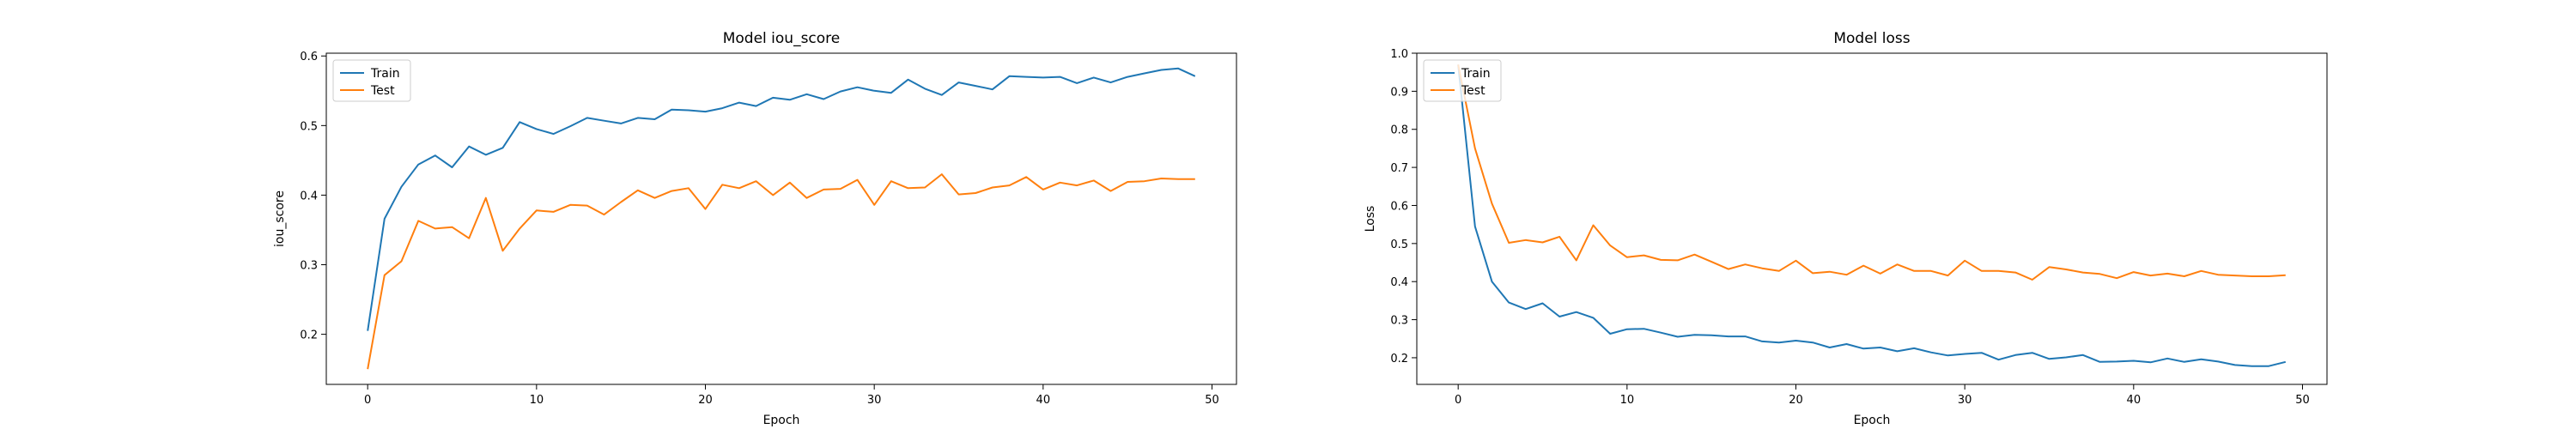 The image size is (2576, 429). What do you see at coordinates (1399, 54) in the screenshot?
I see `loss-y-tick-label-8: 1.0` at bounding box center [1399, 54].